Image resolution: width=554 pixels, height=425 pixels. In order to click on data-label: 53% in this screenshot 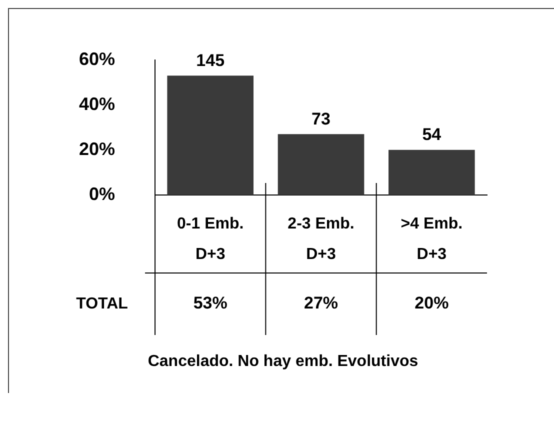, I will do `click(210, 303)`.